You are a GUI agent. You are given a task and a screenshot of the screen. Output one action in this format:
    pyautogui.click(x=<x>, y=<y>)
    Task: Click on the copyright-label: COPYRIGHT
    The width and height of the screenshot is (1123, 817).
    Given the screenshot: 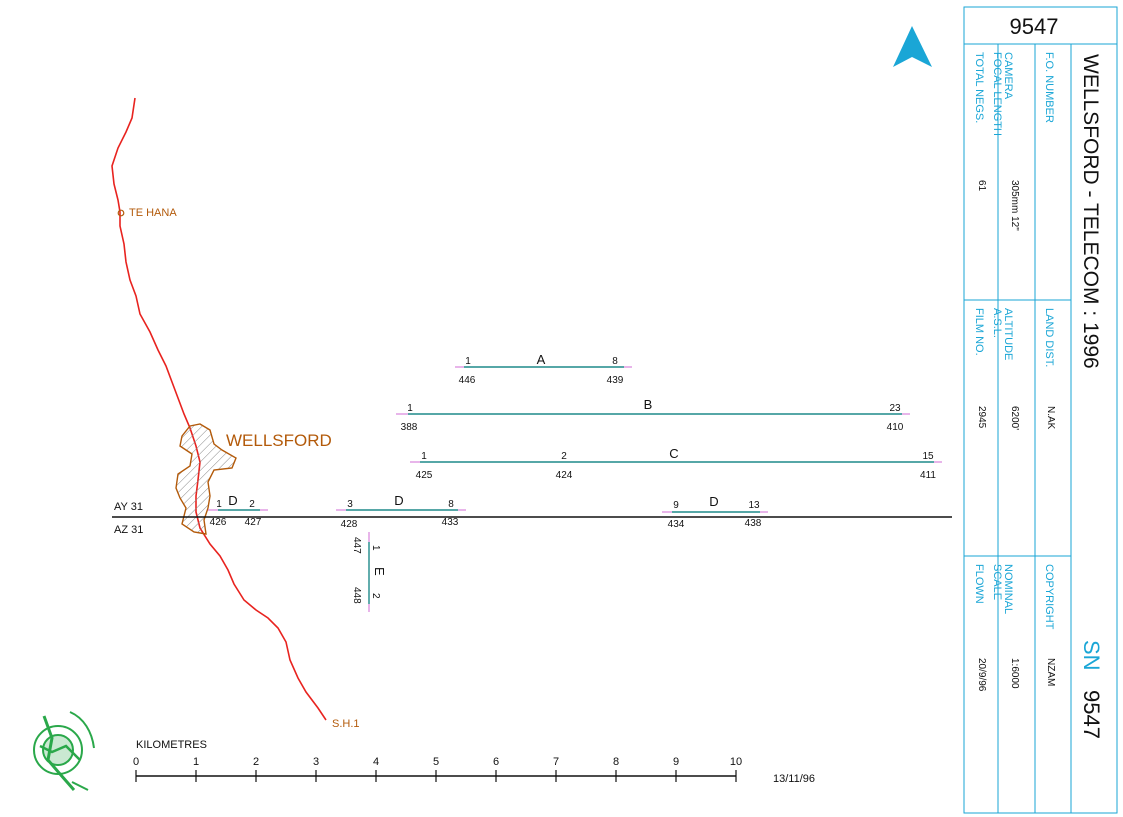 What is the action you would take?
    pyautogui.click(x=1049, y=597)
    